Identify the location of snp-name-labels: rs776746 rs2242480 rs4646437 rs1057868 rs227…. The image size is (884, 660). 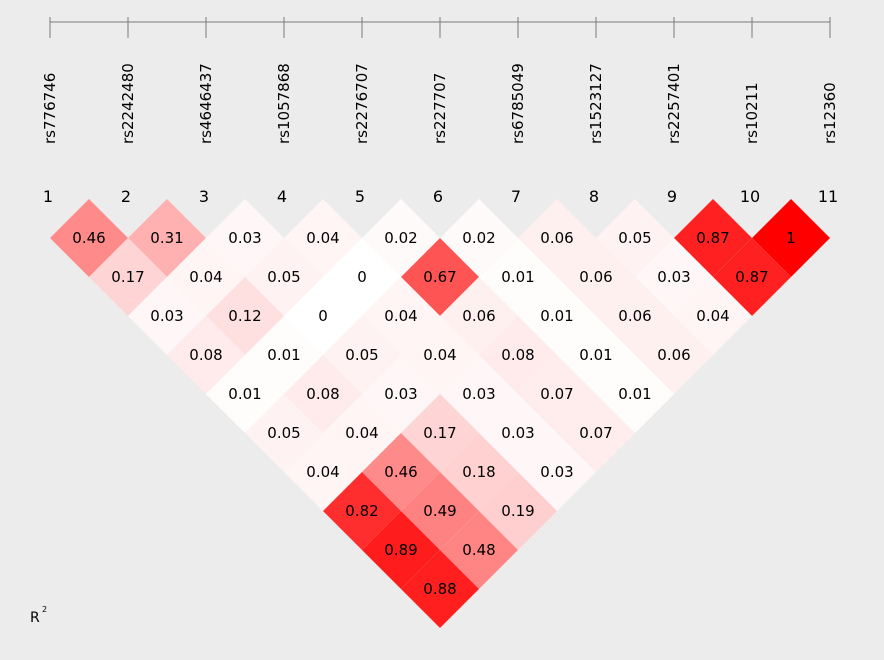
(440, 103).